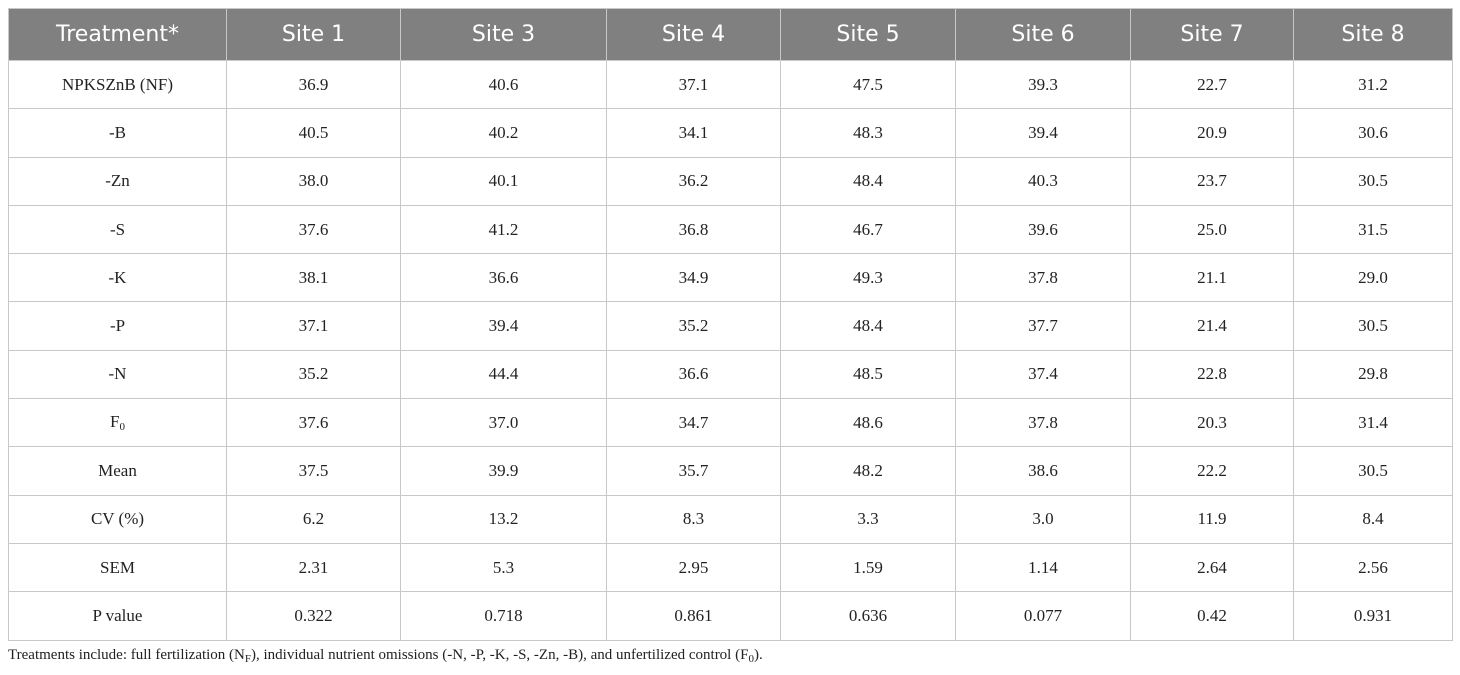 This screenshot has width=1460, height=675. Describe the element at coordinates (1373, 423) in the screenshot. I see `data-cell: 31.4` at that location.